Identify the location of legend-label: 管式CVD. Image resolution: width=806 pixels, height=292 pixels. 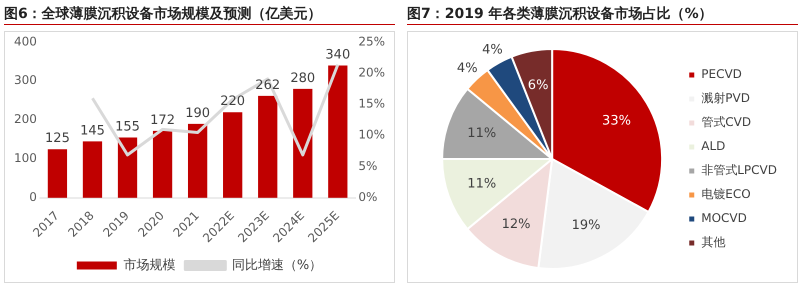
(726, 122).